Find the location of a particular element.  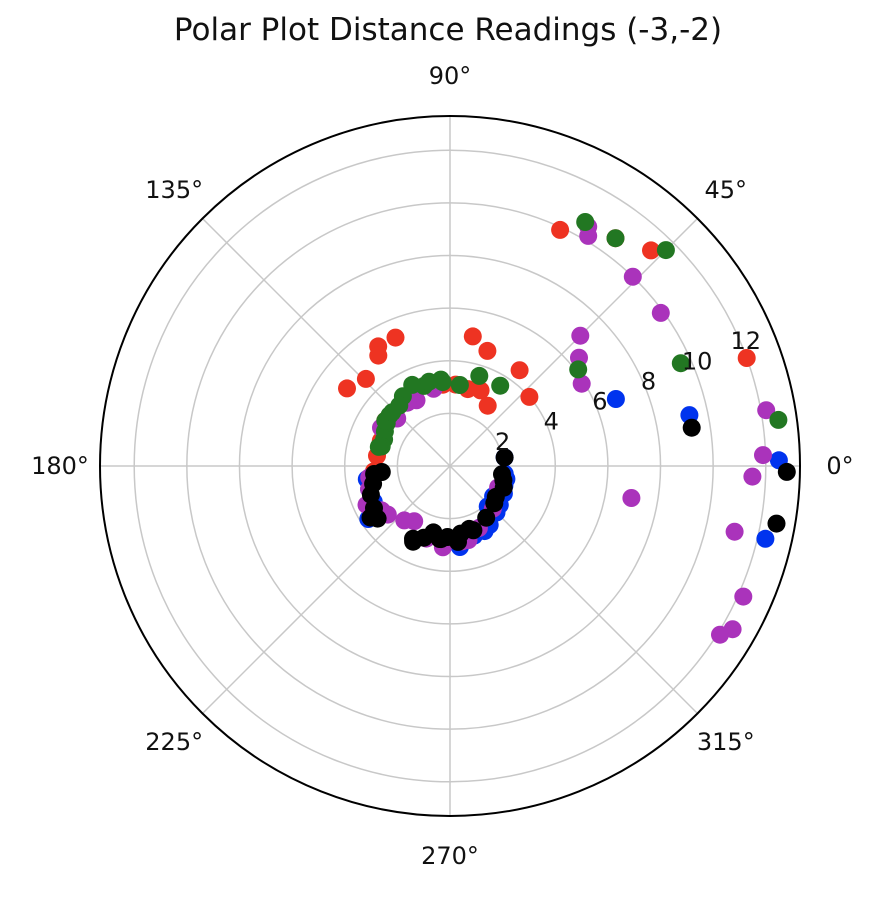

theta-tick-label: 315° is located at coordinates (726, 742).